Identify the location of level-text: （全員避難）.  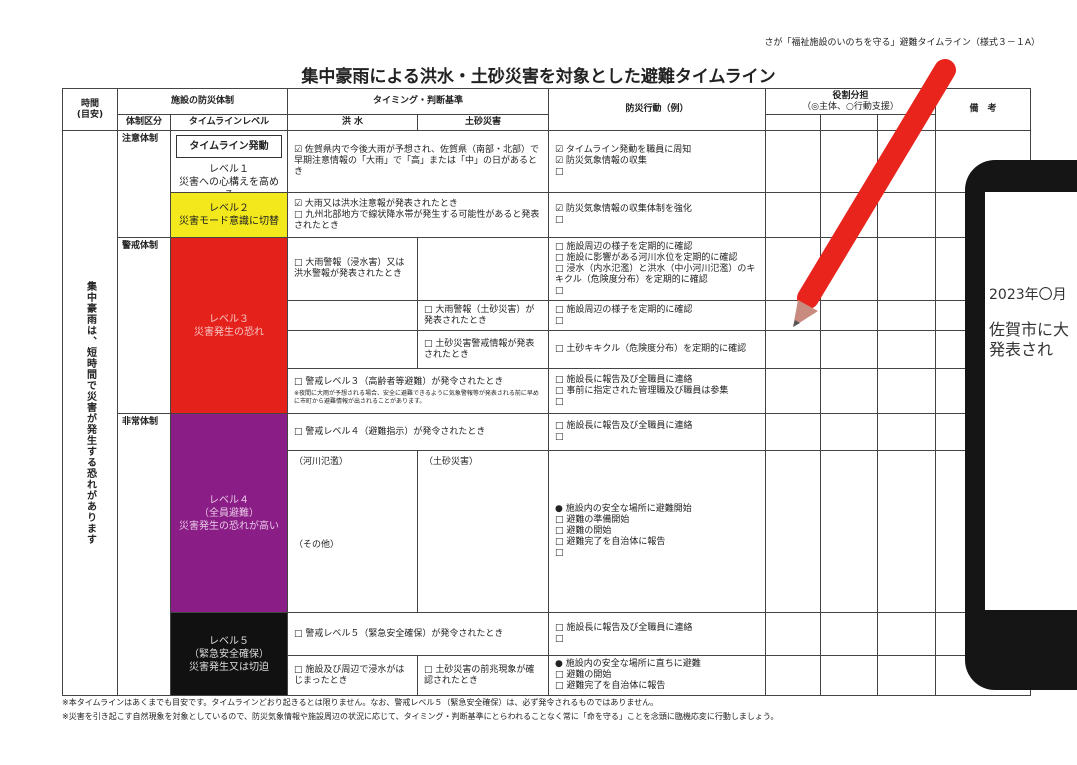
(229, 513).